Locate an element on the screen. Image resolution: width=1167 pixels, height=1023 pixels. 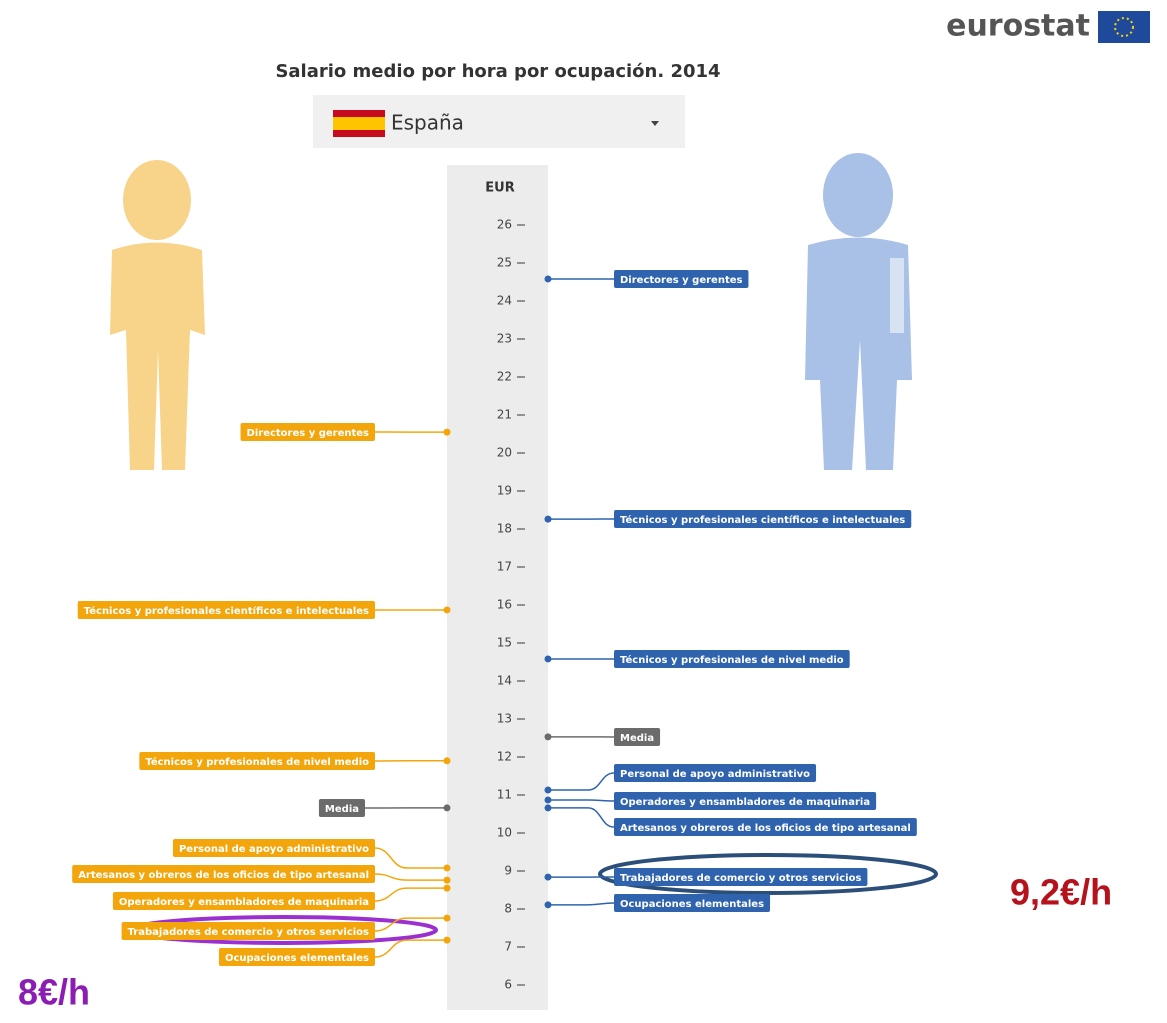
y-tick-label: 6 is located at coordinates (508, 985).